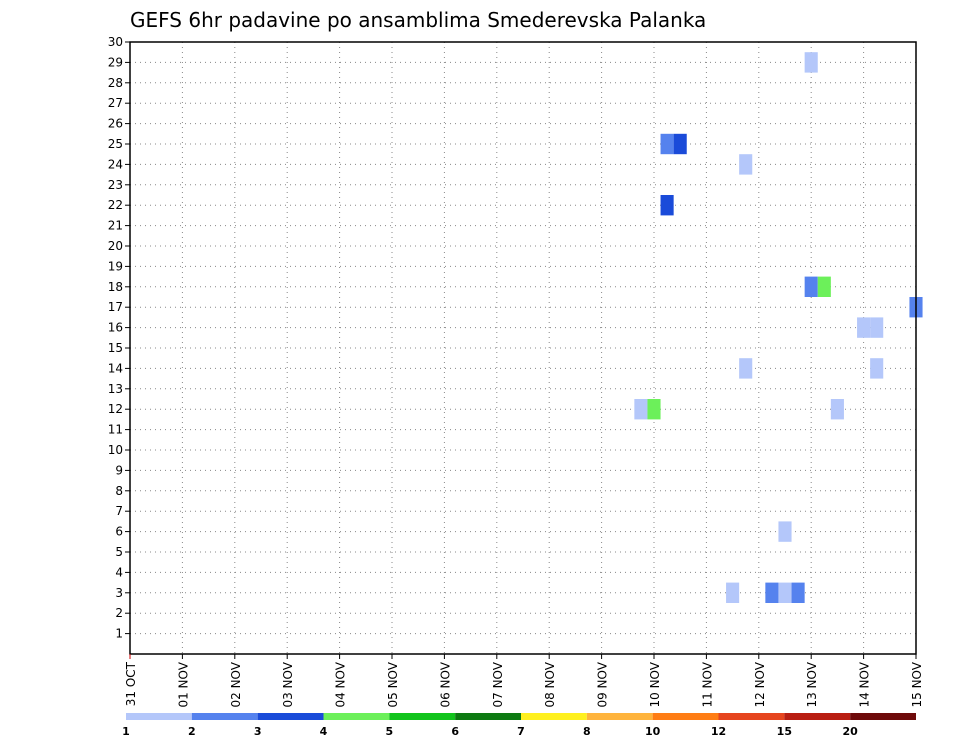  What do you see at coordinates (115, 328) in the screenshot?
I see `y-tick-label: 16` at bounding box center [115, 328].